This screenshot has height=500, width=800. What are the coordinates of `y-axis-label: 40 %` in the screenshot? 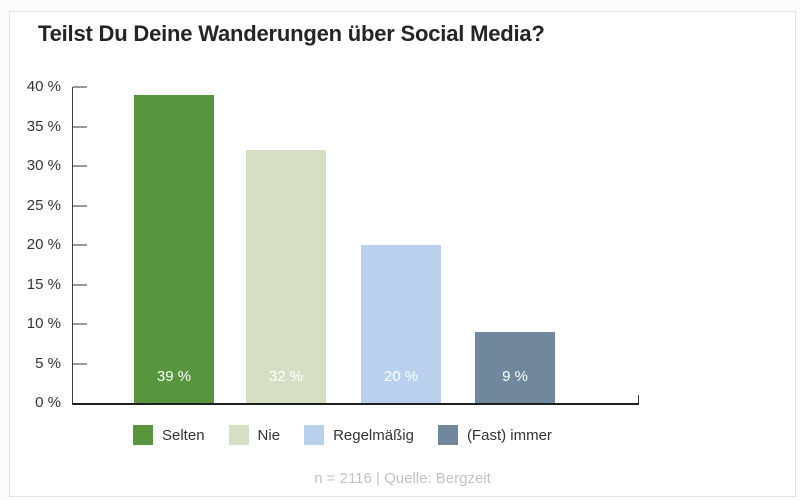 It's located at (43, 86).